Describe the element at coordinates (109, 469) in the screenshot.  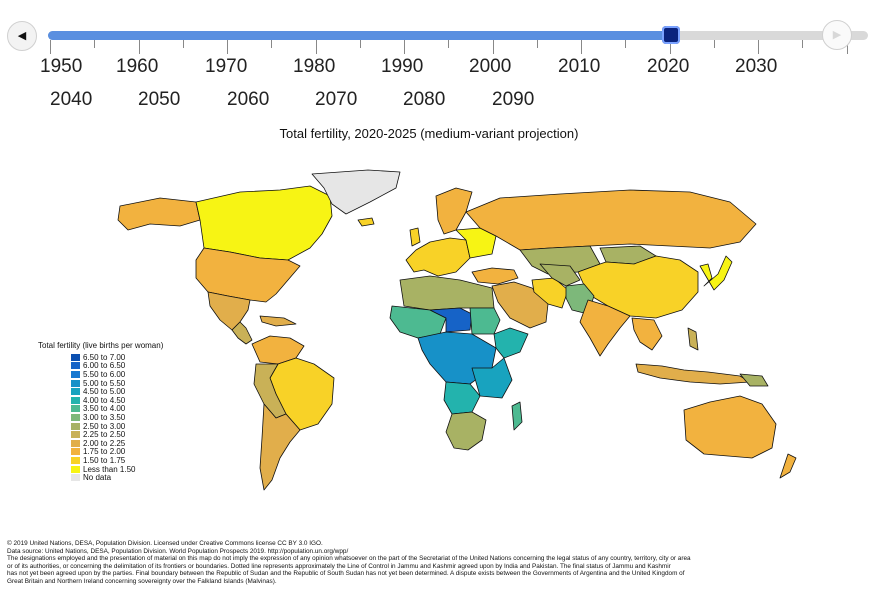
I see `legend-label: Less than 1.50` at that location.